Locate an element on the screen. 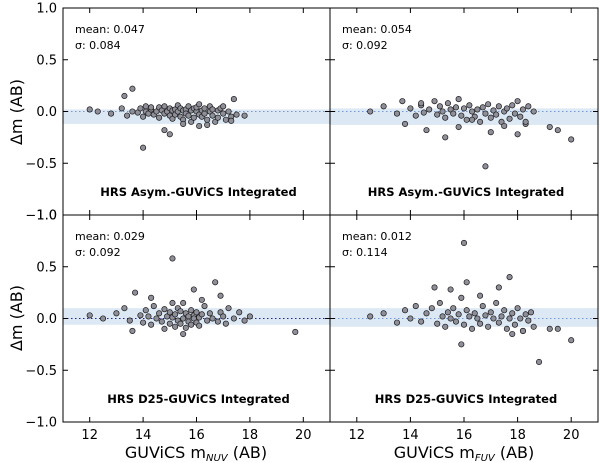  x-tick-label: 20 is located at coordinates (571, 435).